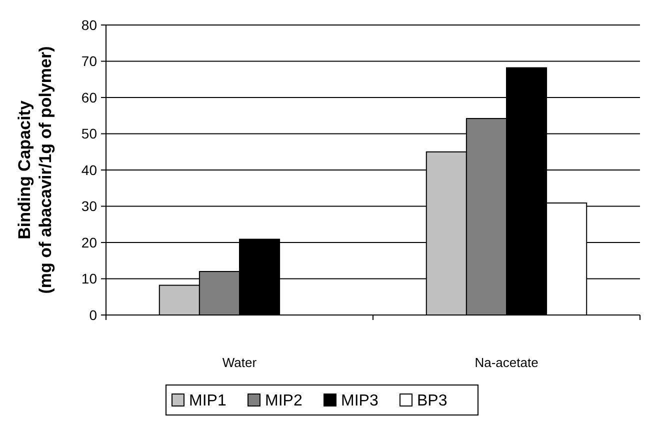  I want to click on y-tick-label: 0, so click(93, 314).